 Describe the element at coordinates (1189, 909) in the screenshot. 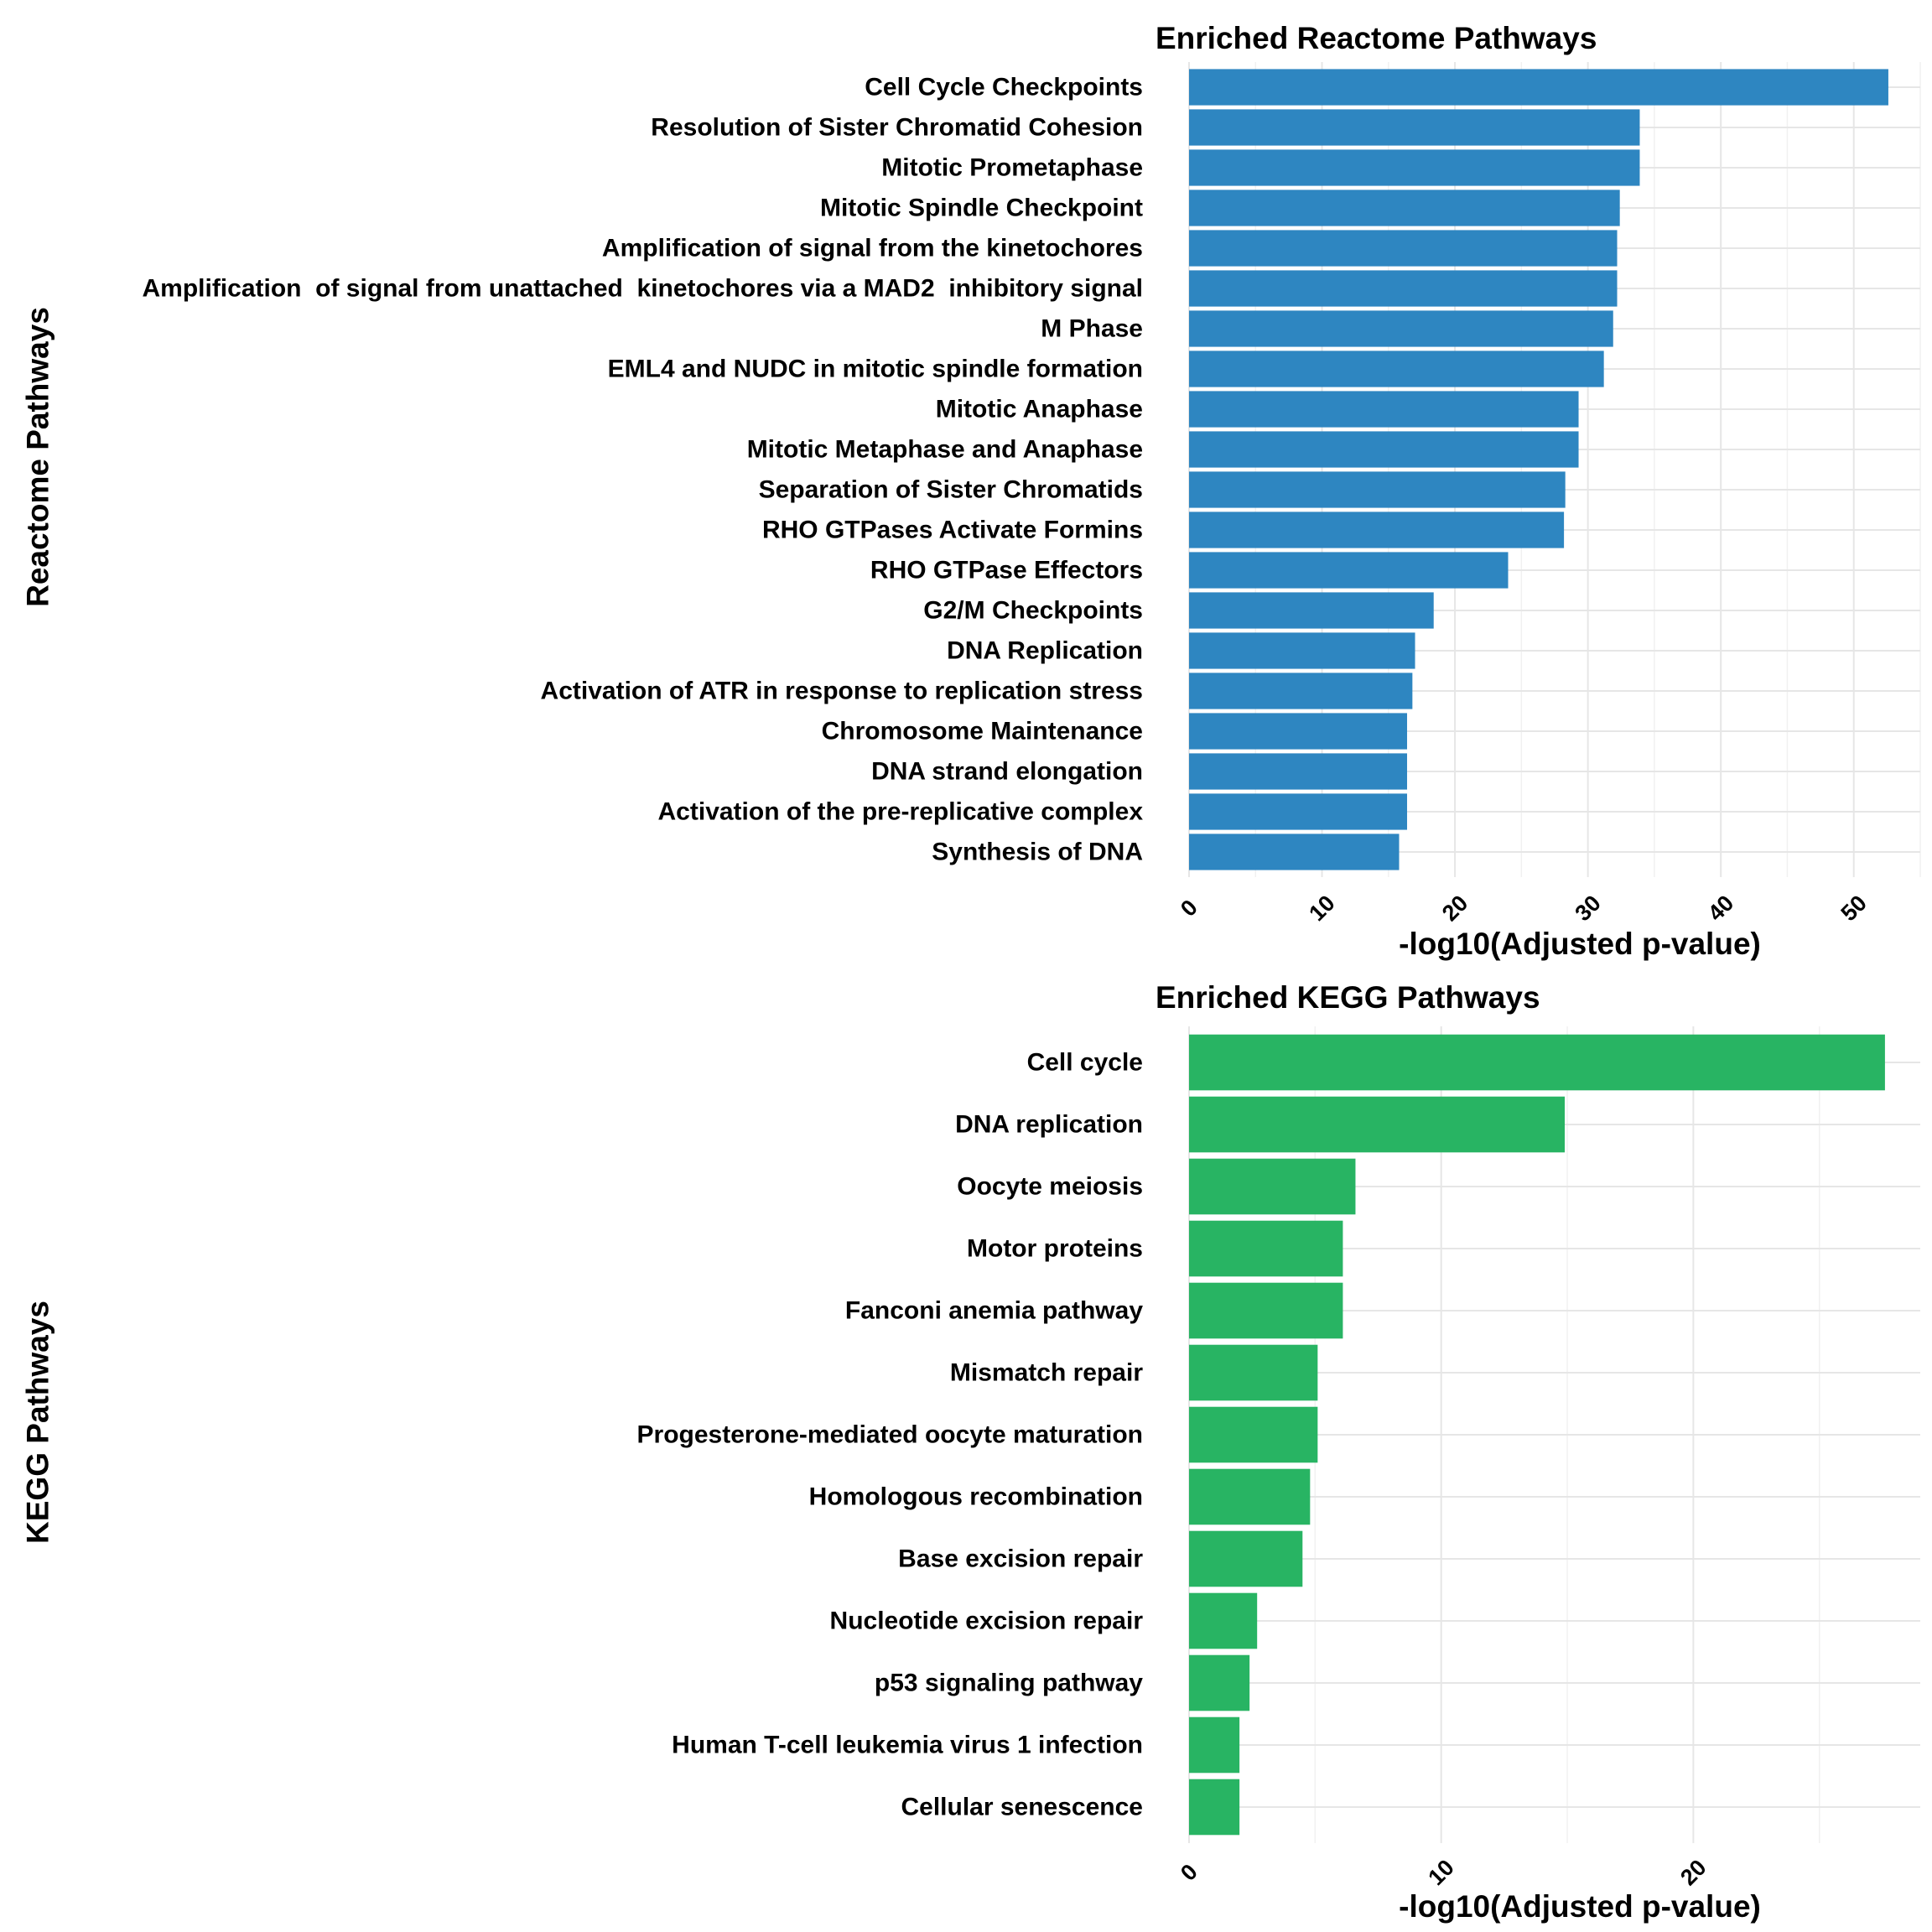

I see `reactome-tick-label: 0` at that location.